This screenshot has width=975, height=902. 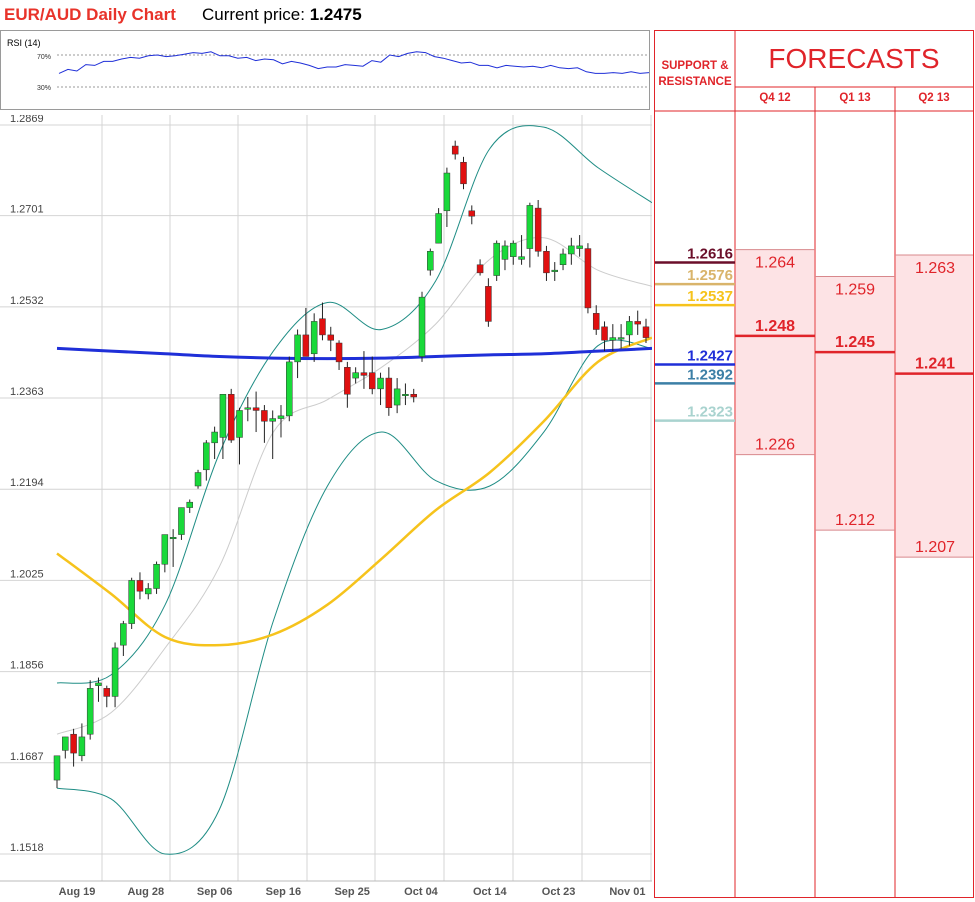 What do you see at coordinates (27, 666) in the screenshot?
I see `y-tick-label: 1.1856` at bounding box center [27, 666].